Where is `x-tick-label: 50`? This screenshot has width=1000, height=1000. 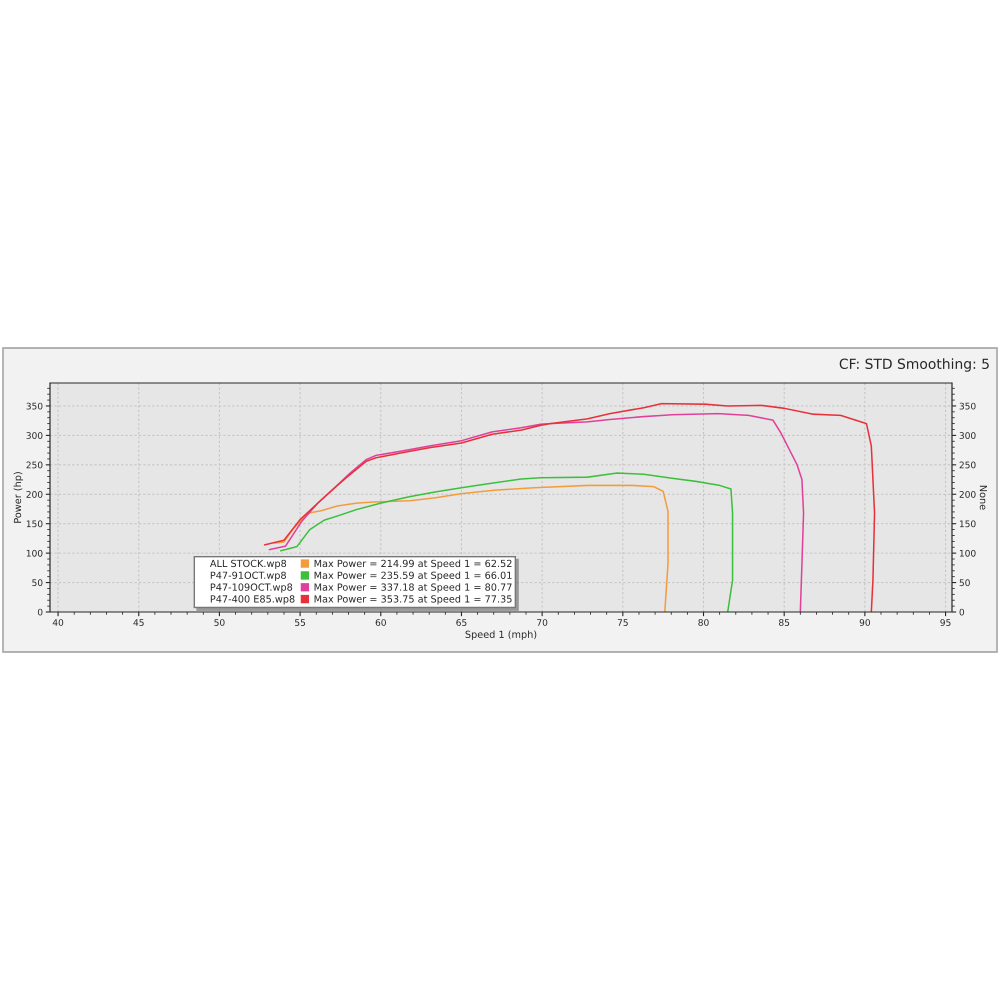 x-tick-label: 50 is located at coordinates (219, 622).